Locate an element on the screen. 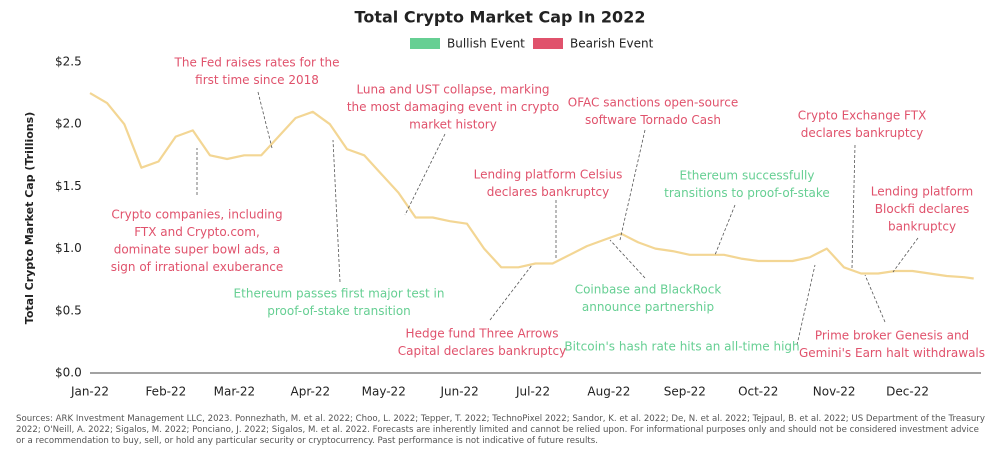 The width and height of the screenshot is (1000, 459). annotation-text: Blockfi declares is located at coordinates (922, 209).